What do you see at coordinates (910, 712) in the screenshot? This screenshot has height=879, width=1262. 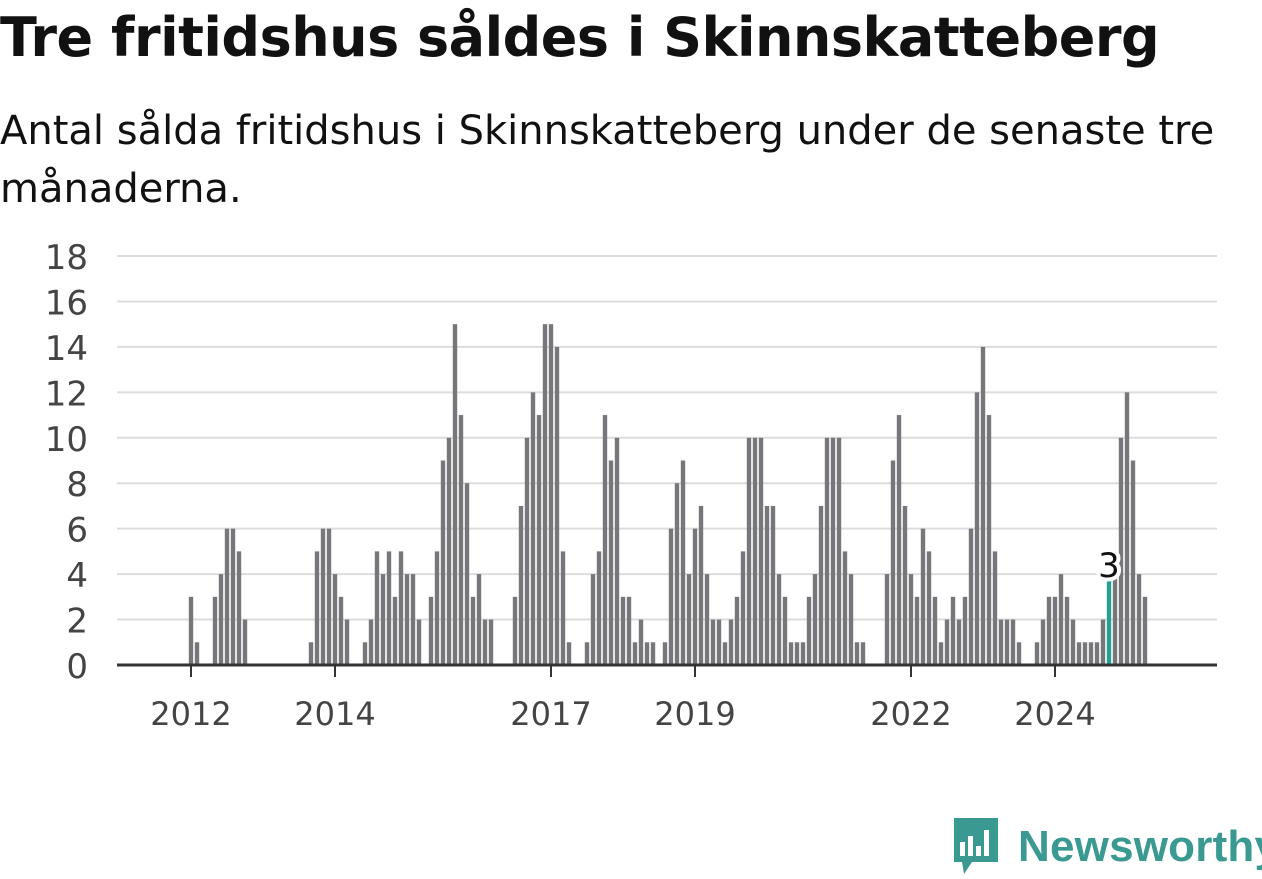 I see `x-tick-label: 2022` at bounding box center [910, 712].